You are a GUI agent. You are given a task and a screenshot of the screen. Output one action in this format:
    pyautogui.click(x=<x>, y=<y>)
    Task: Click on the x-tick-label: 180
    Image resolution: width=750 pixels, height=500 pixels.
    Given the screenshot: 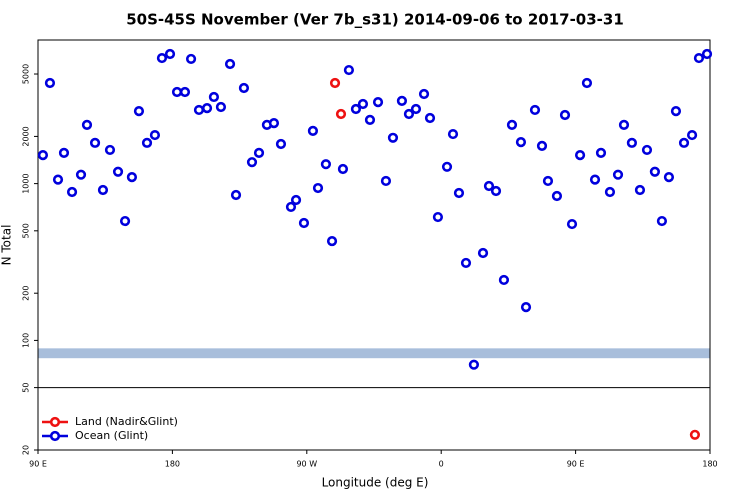 What is the action you would take?
    pyautogui.click(x=172, y=464)
    